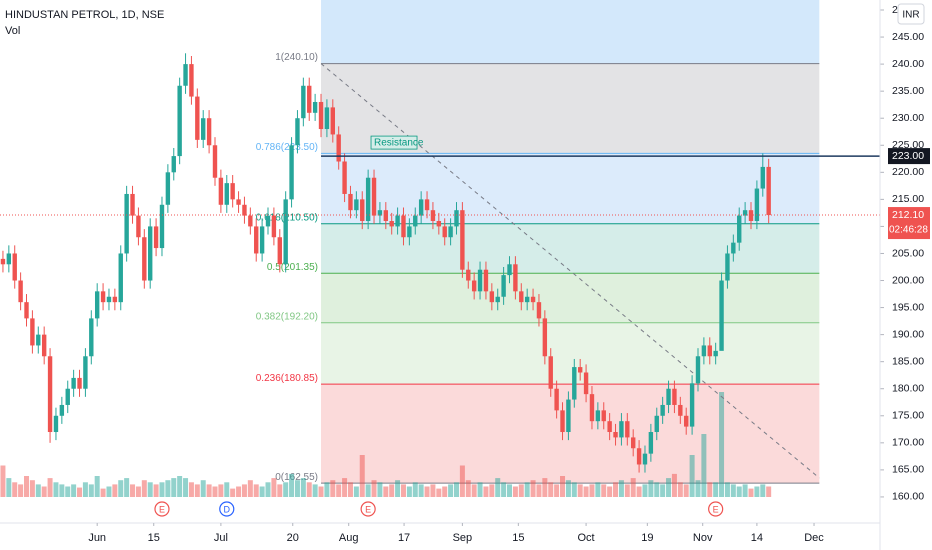 This screenshot has width=932, height=550. What do you see at coordinates (908, 215) in the screenshot?
I see `last-price-label: 212.10` at bounding box center [908, 215].